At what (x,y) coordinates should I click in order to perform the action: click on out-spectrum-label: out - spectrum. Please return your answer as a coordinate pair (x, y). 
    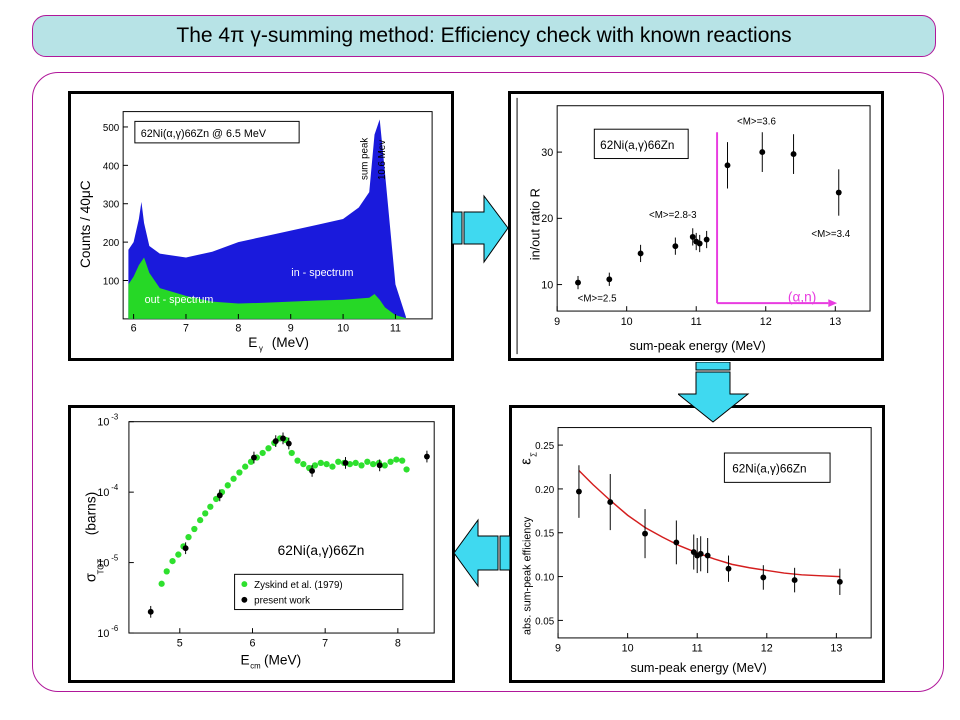
    Looking at the image, I should click on (179, 300).